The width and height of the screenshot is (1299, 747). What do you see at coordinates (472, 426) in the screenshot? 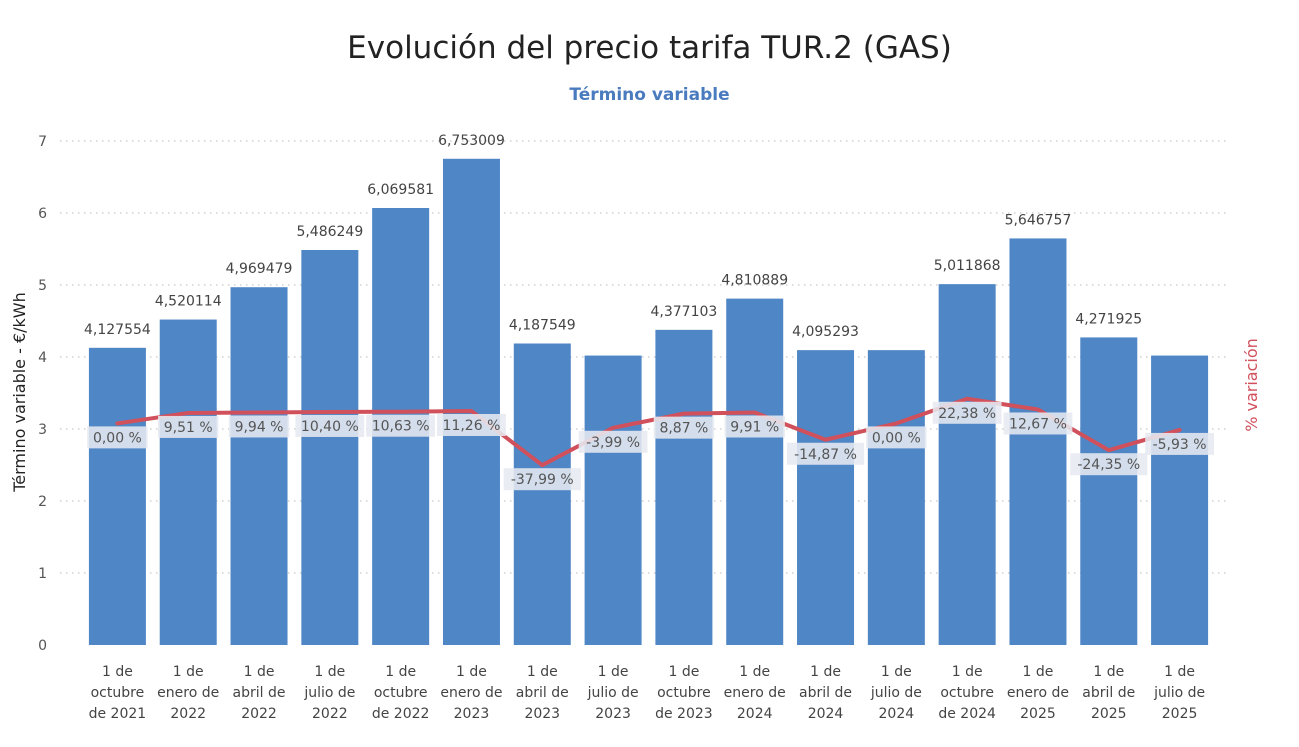
I see `variation-label: 11,26 %` at bounding box center [472, 426].